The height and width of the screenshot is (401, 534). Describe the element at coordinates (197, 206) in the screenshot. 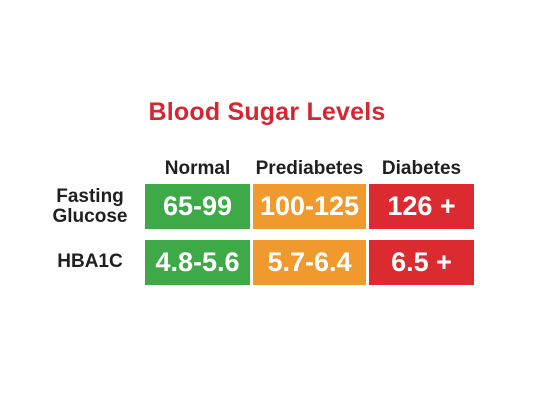

I see `cell-fasting-normal: 65-99` at that location.